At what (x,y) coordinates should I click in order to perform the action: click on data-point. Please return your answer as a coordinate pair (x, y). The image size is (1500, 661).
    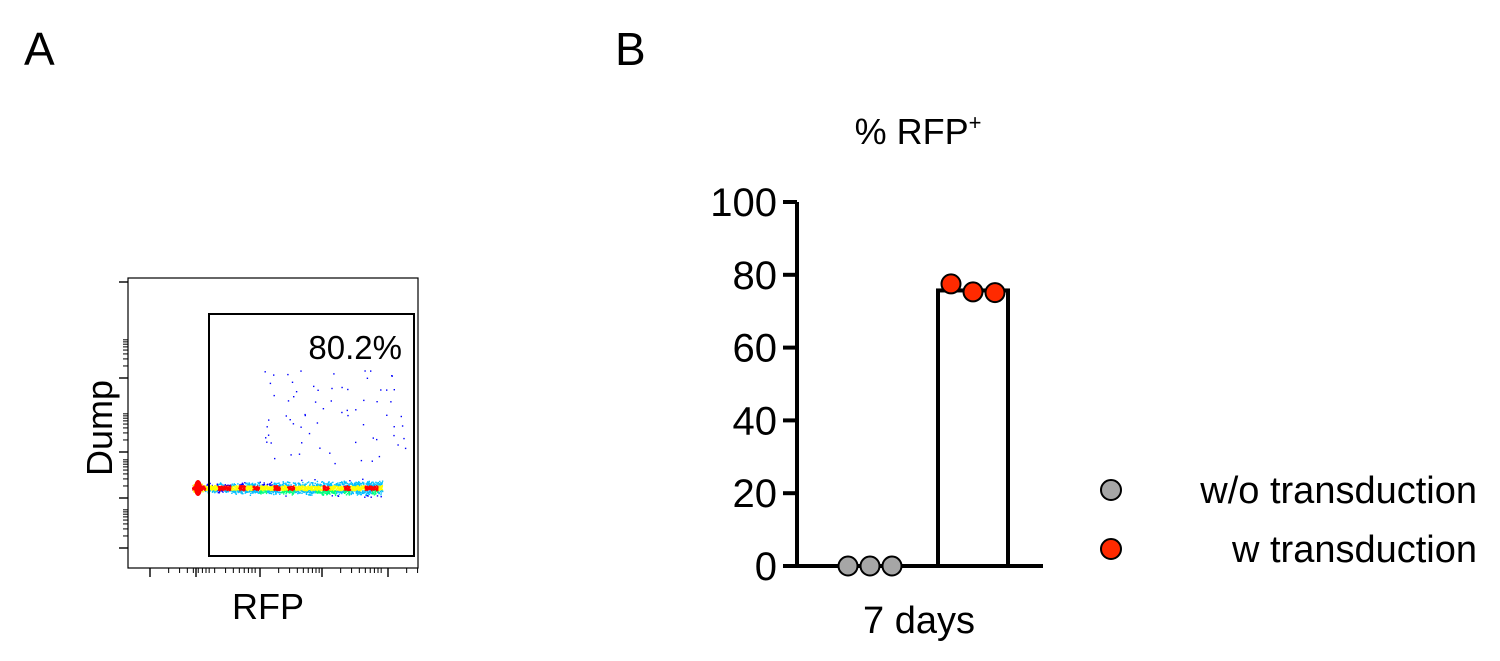
    Looking at the image, I should click on (848, 566).